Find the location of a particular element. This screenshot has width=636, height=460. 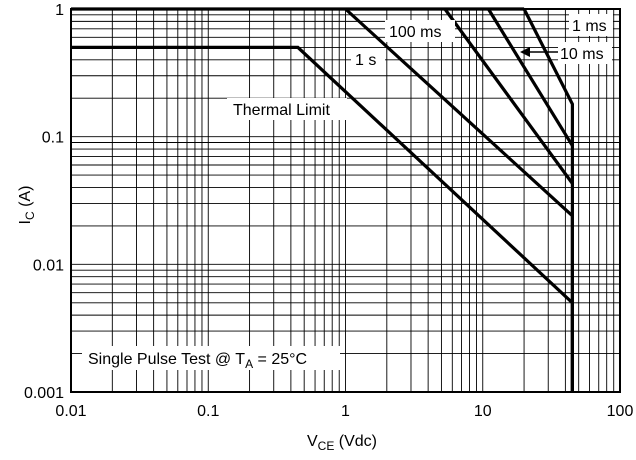

label-1s-bg is located at coordinates (368, 59).